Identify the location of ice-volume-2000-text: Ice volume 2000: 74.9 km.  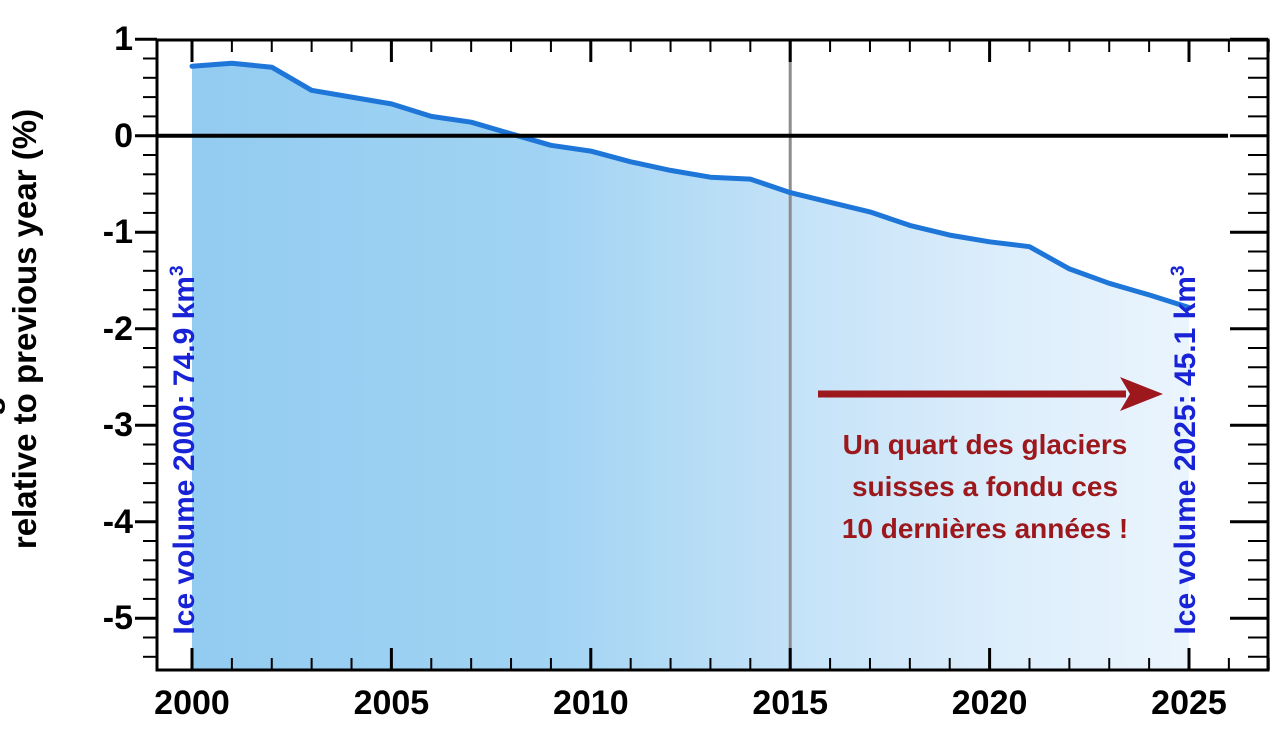
(184, 455).